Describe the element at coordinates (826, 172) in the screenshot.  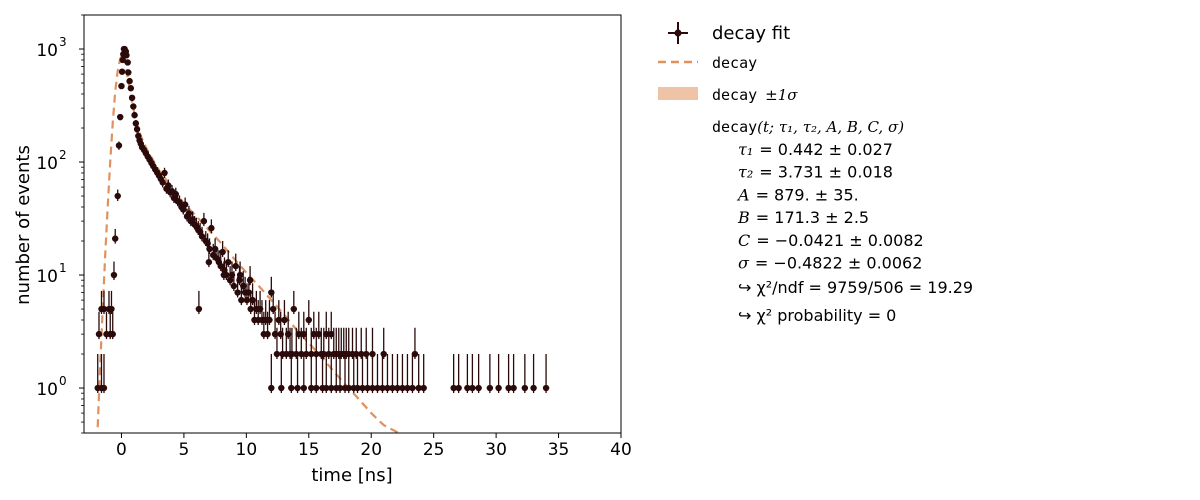
I see `fit-parameter-value: = 3.731 ± 0.018` at that location.